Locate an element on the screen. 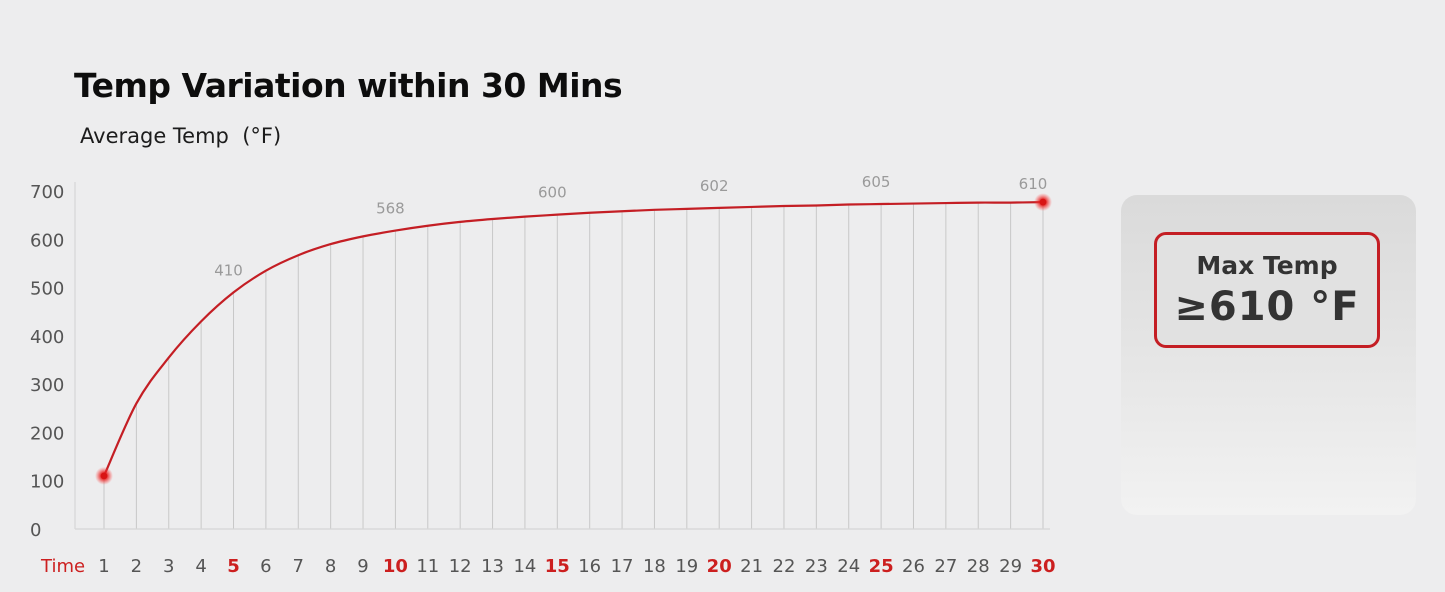 This screenshot has width=1445, height=592. max-temp-box: Max Temp ≥610 °F is located at coordinates (1267, 290).